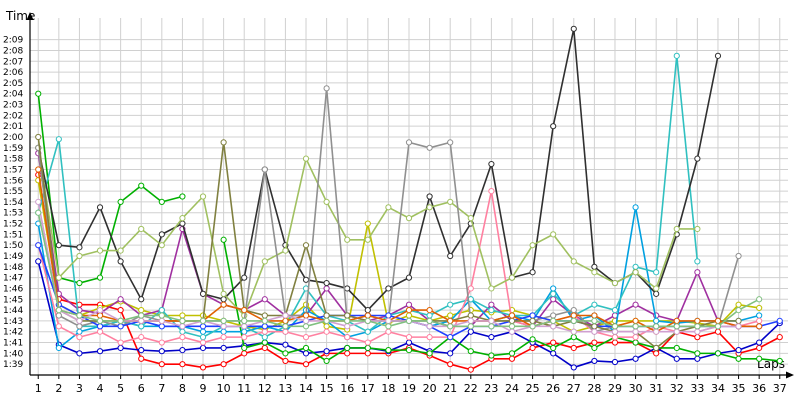 This screenshot has height=400, width=800. I want to click on y-tick-label: 1:53, so click(13, 214).